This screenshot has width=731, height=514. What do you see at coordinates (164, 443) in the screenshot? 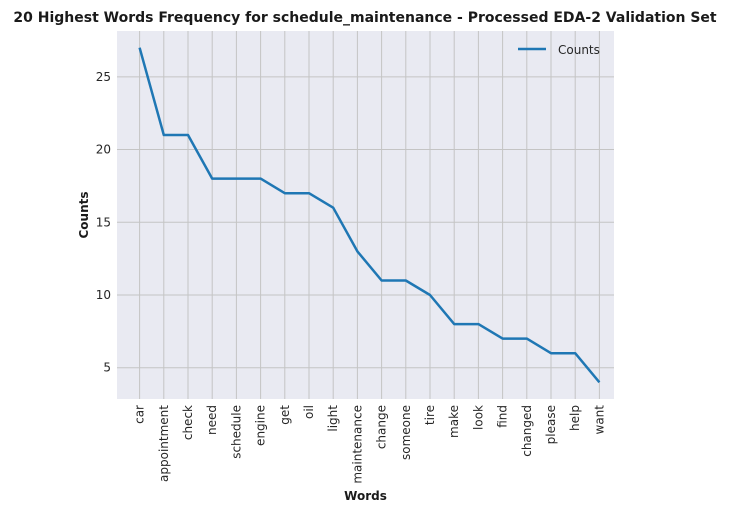
I see `x-tick-label: appointment` at bounding box center [164, 443].